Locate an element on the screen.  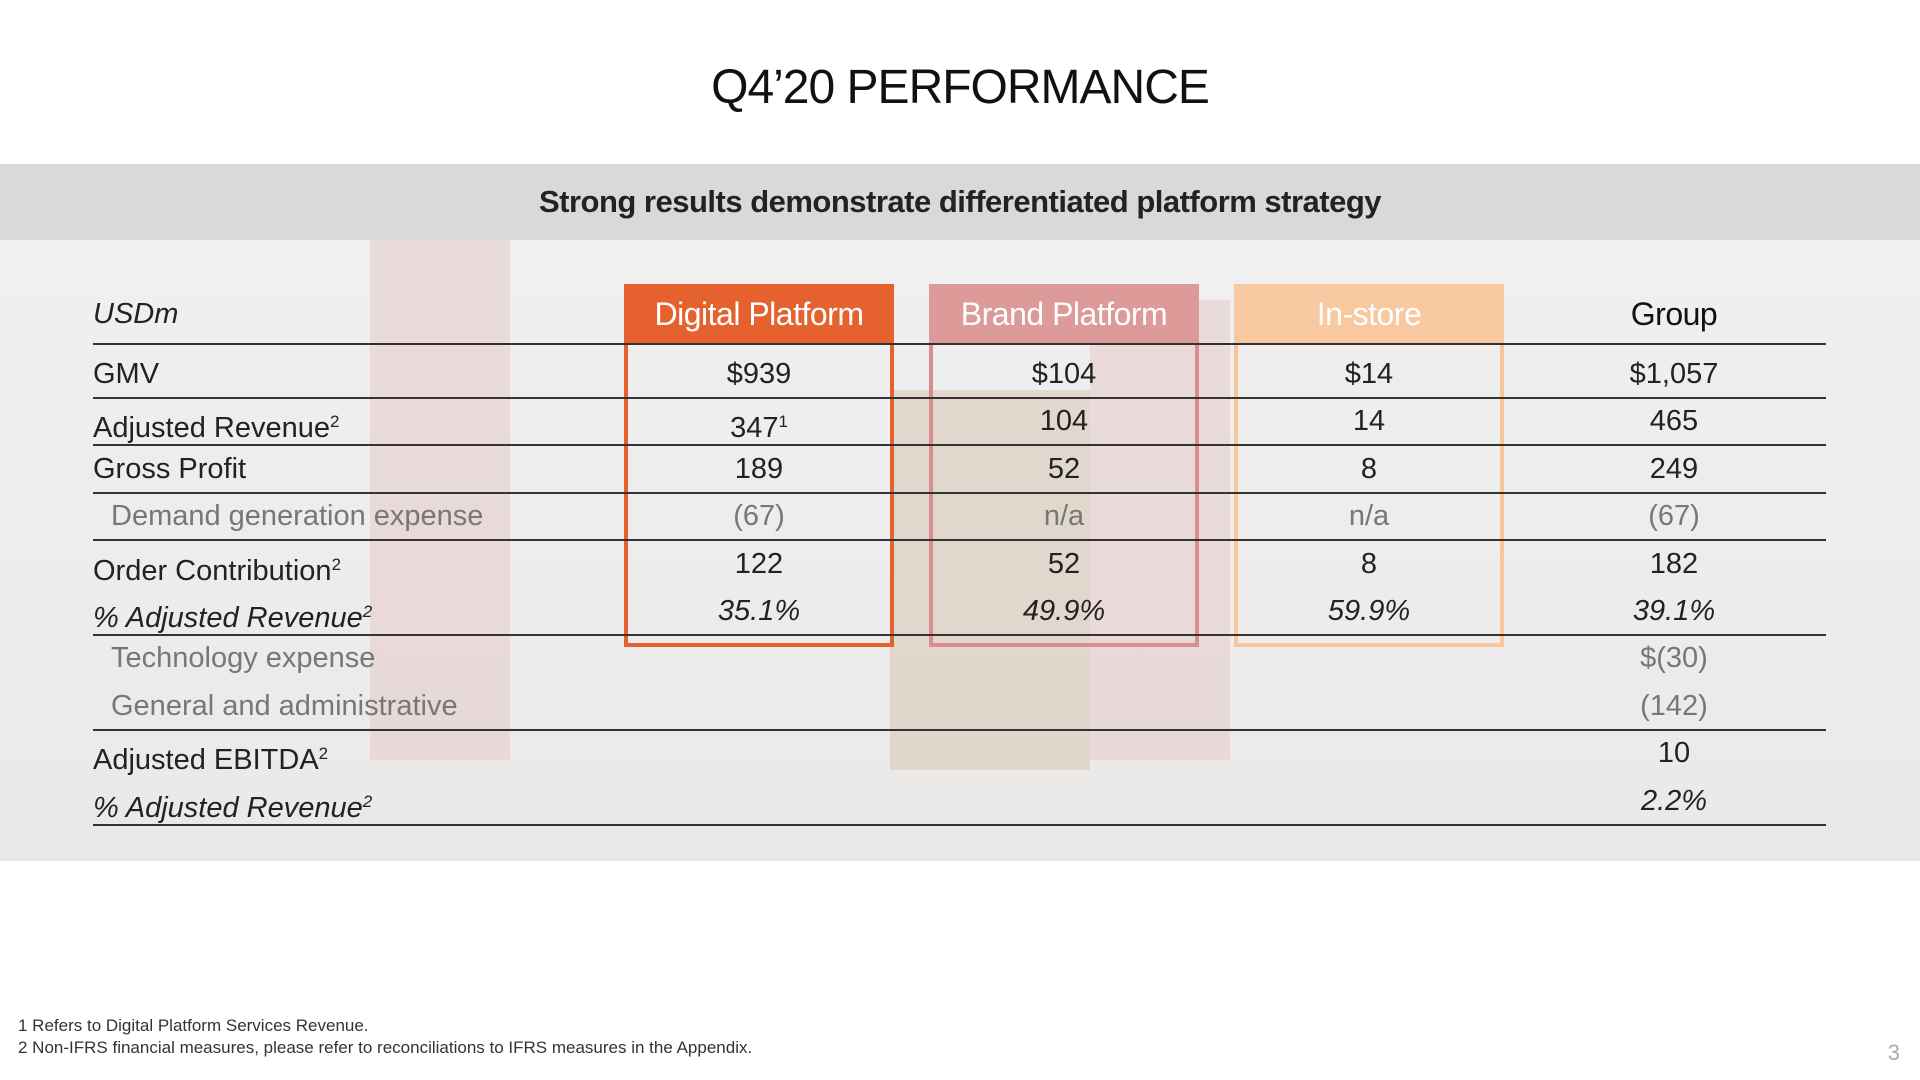
cell-text: 465 is located at coordinates (1674, 421).